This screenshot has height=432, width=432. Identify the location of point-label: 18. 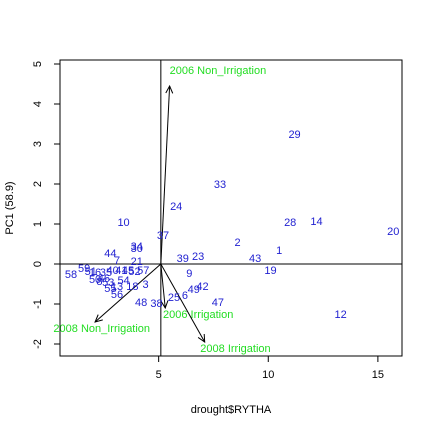
(132, 287).